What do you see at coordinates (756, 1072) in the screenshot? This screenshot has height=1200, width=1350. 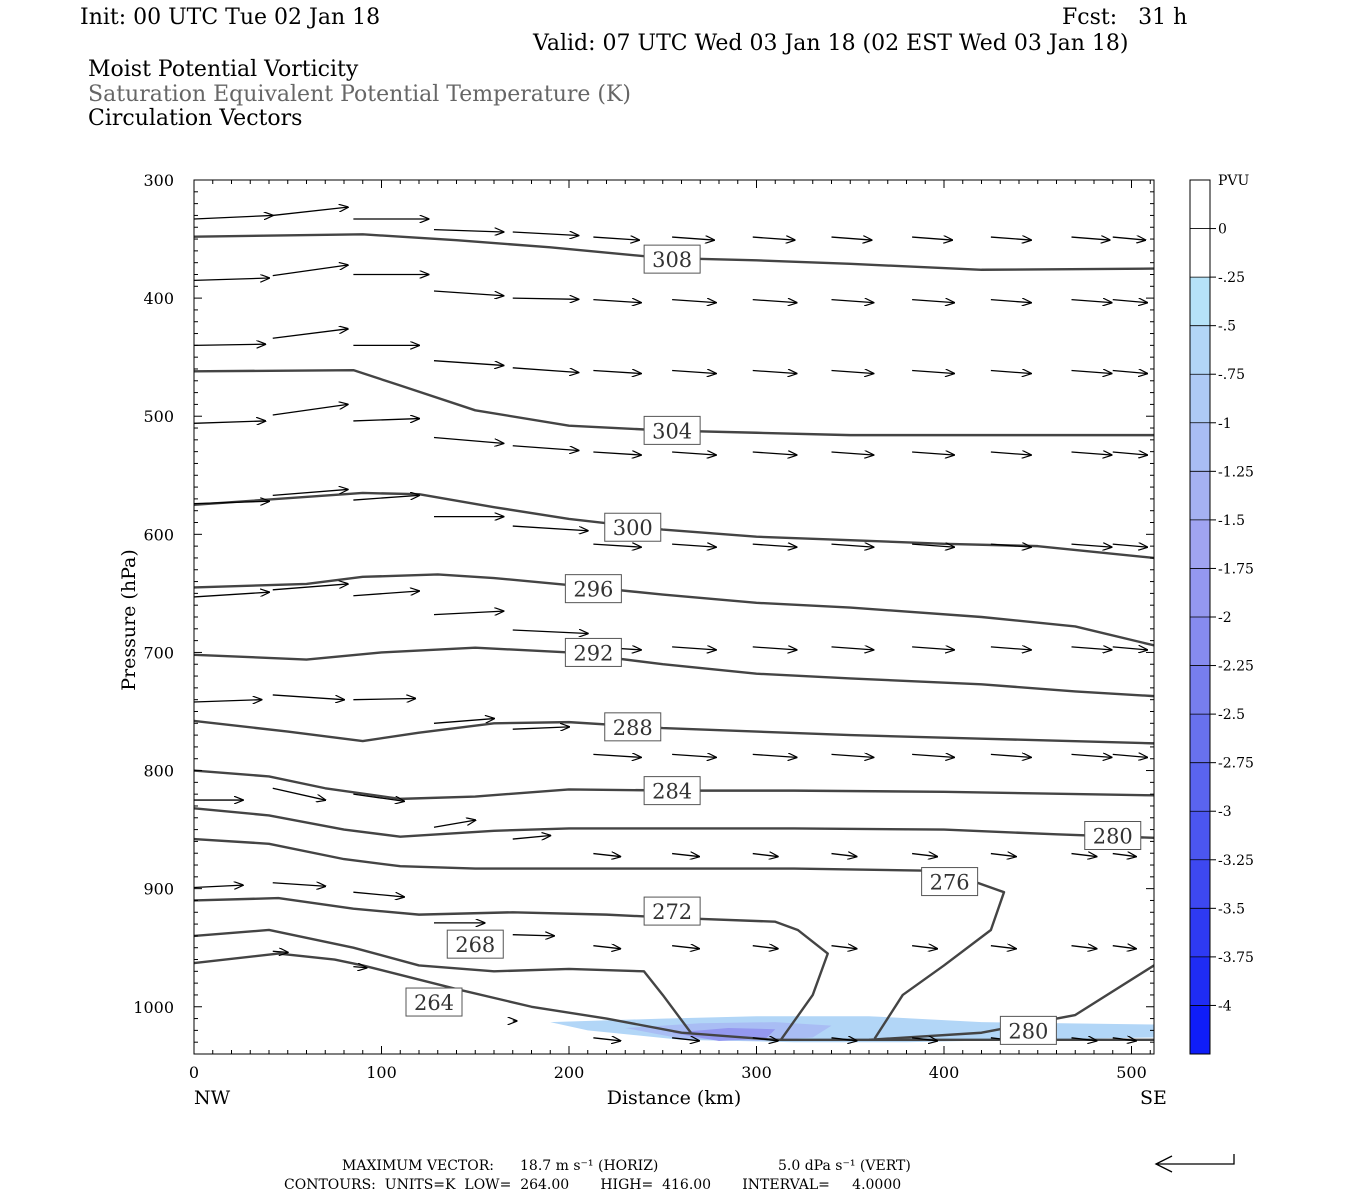 I see `x-tick-label: 300` at bounding box center [756, 1072].